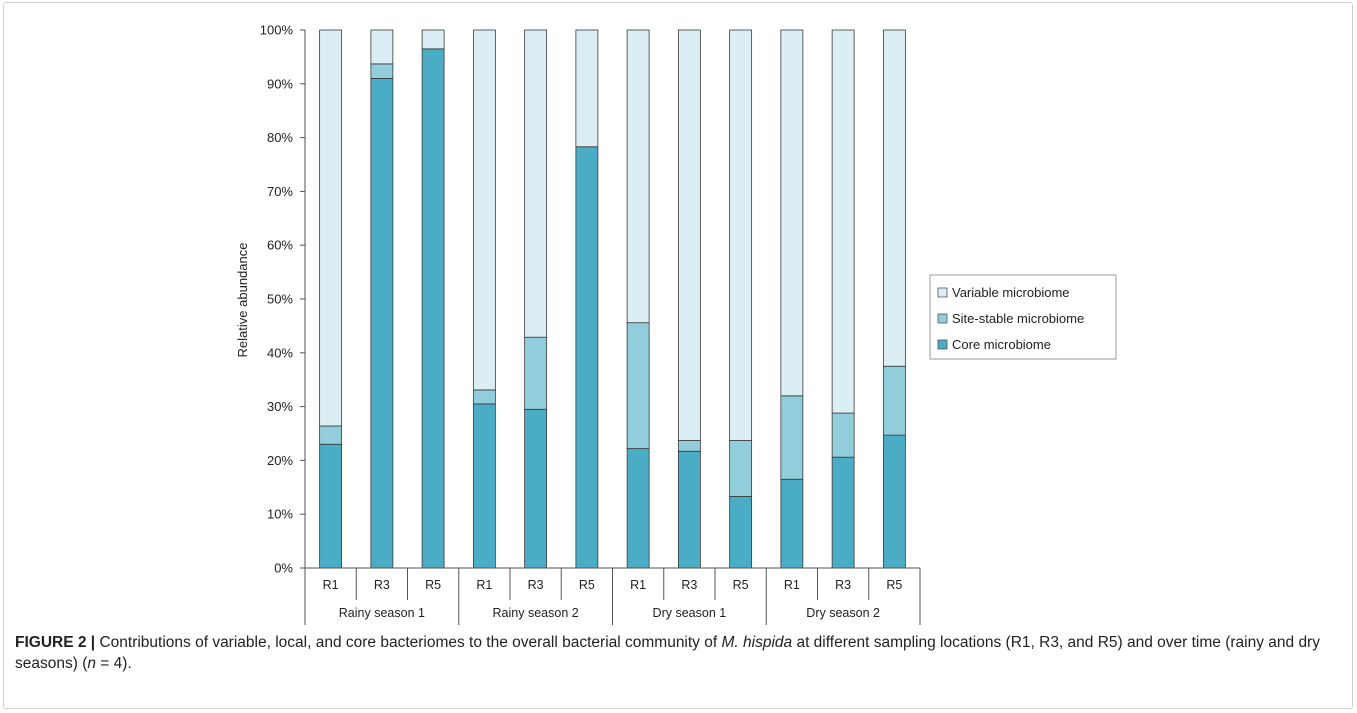  What do you see at coordinates (91, 663) in the screenshot?
I see `caption-n-symbol: n` at bounding box center [91, 663].